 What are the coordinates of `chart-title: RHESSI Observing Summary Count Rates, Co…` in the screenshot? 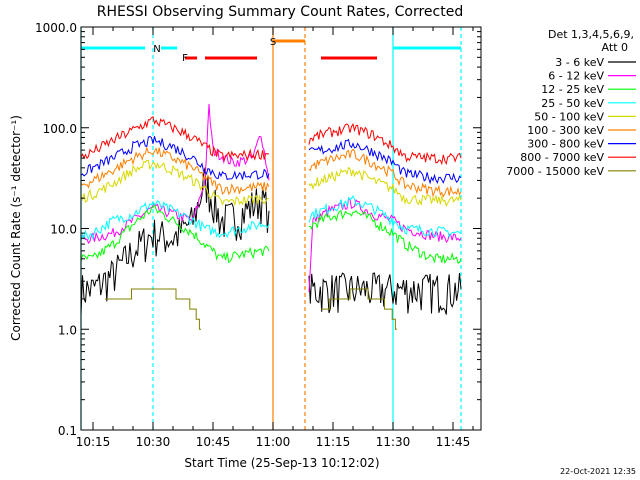 It's located at (280, 12).